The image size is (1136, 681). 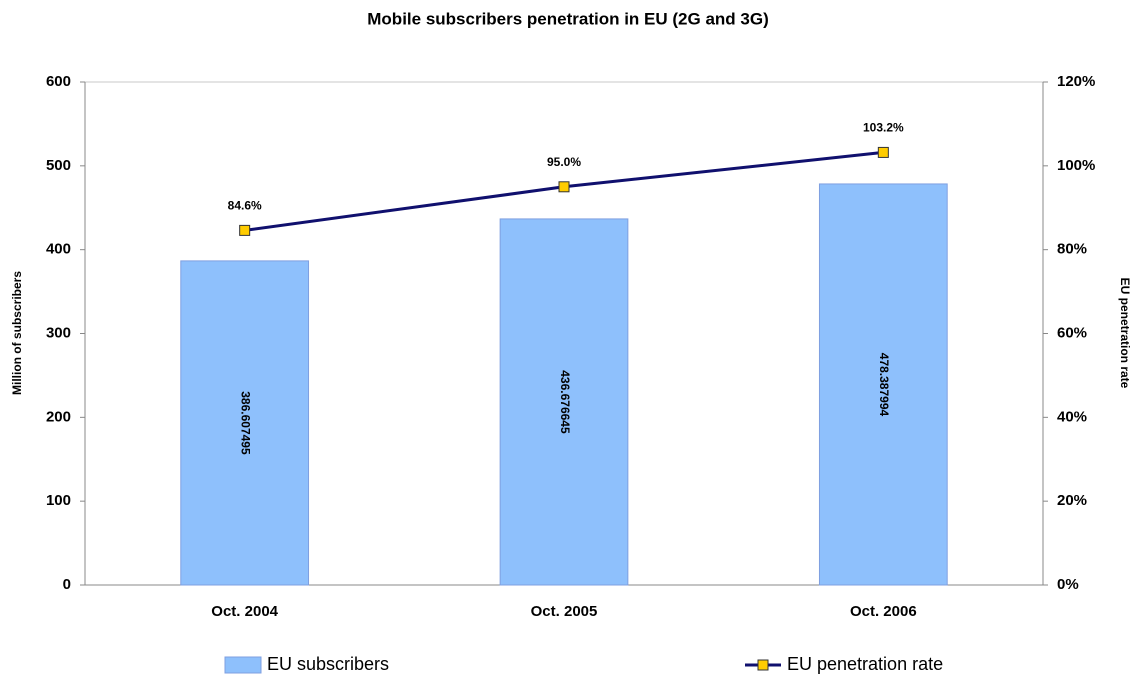 I want to click on x-tick-label: Oct. 2005, so click(x=564, y=611).